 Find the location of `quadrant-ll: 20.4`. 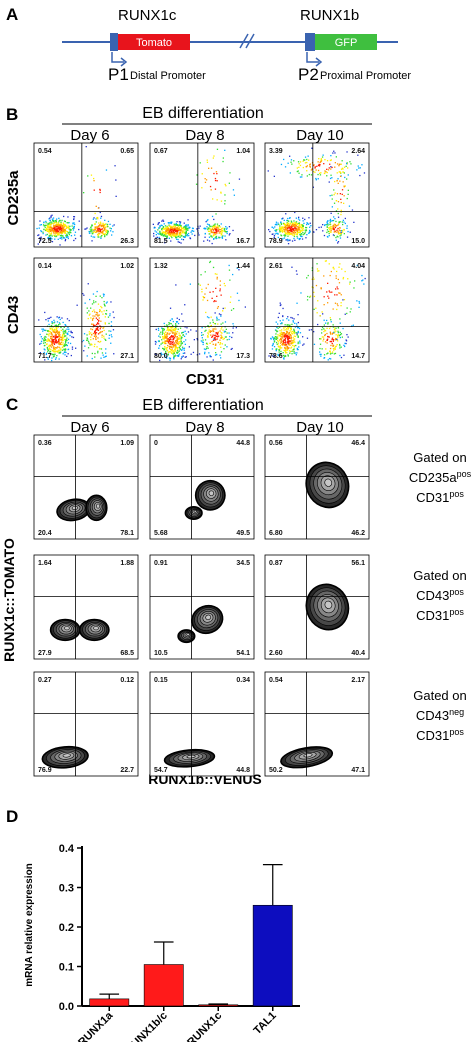

quadrant-ll: 20.4 is located at coordinates (45, 533).